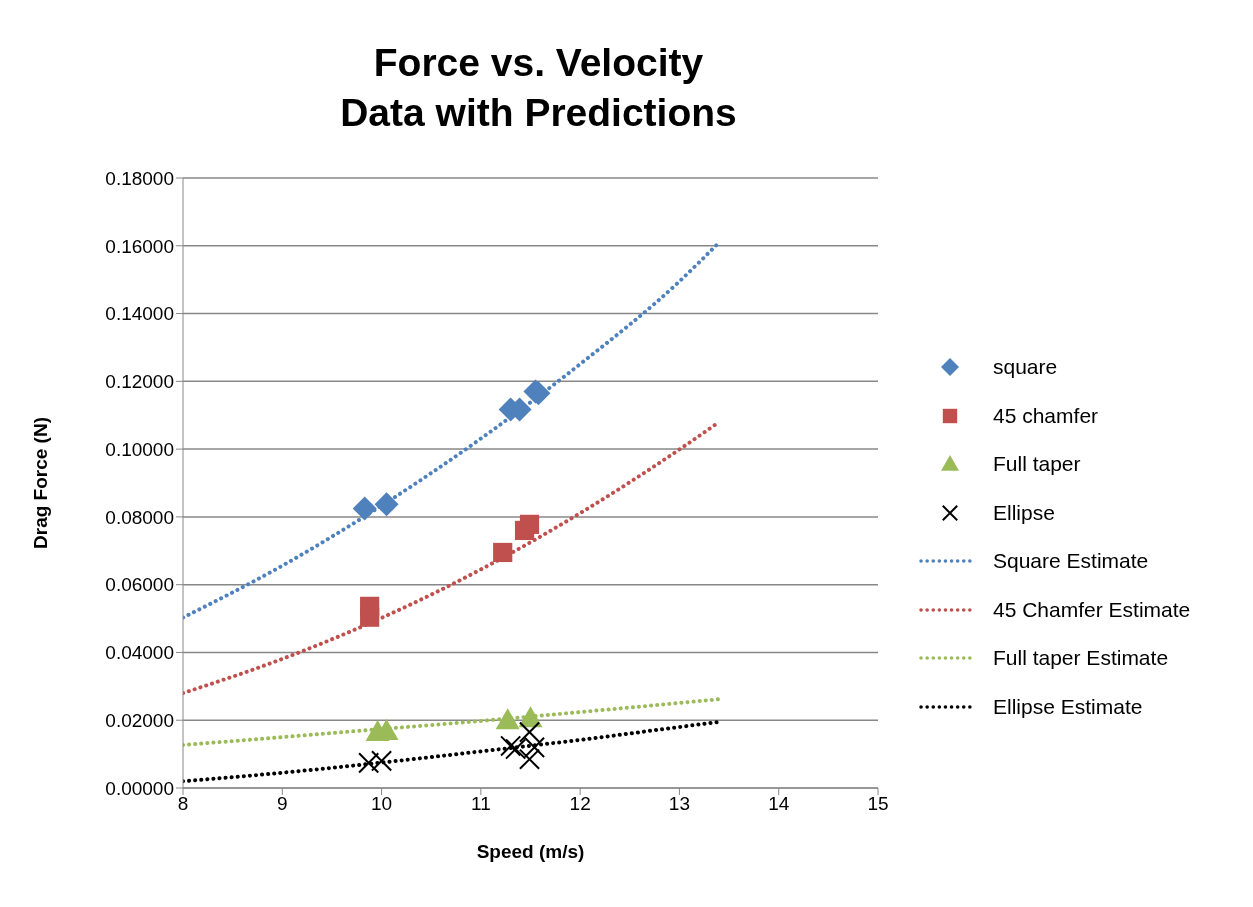 The image size is (1253, 907). What do you see at coordinates (1068, 706) in the screenshot?
I see `legend-label: Ellipse Estimate` at bounding box center [1068, 706].